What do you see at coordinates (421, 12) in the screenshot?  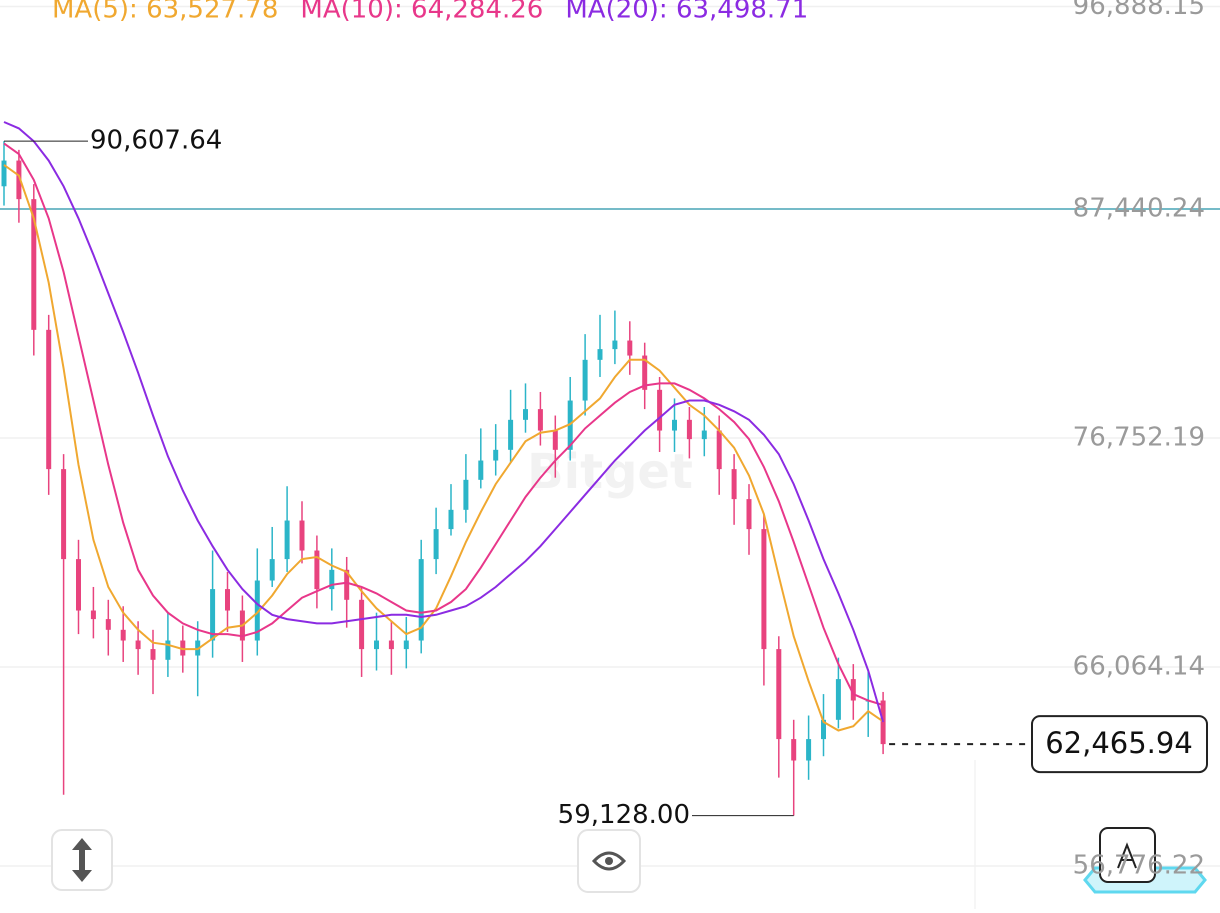 I see `legend-entry: MA(10): 64,284.26` at bounding box center [421, 12].